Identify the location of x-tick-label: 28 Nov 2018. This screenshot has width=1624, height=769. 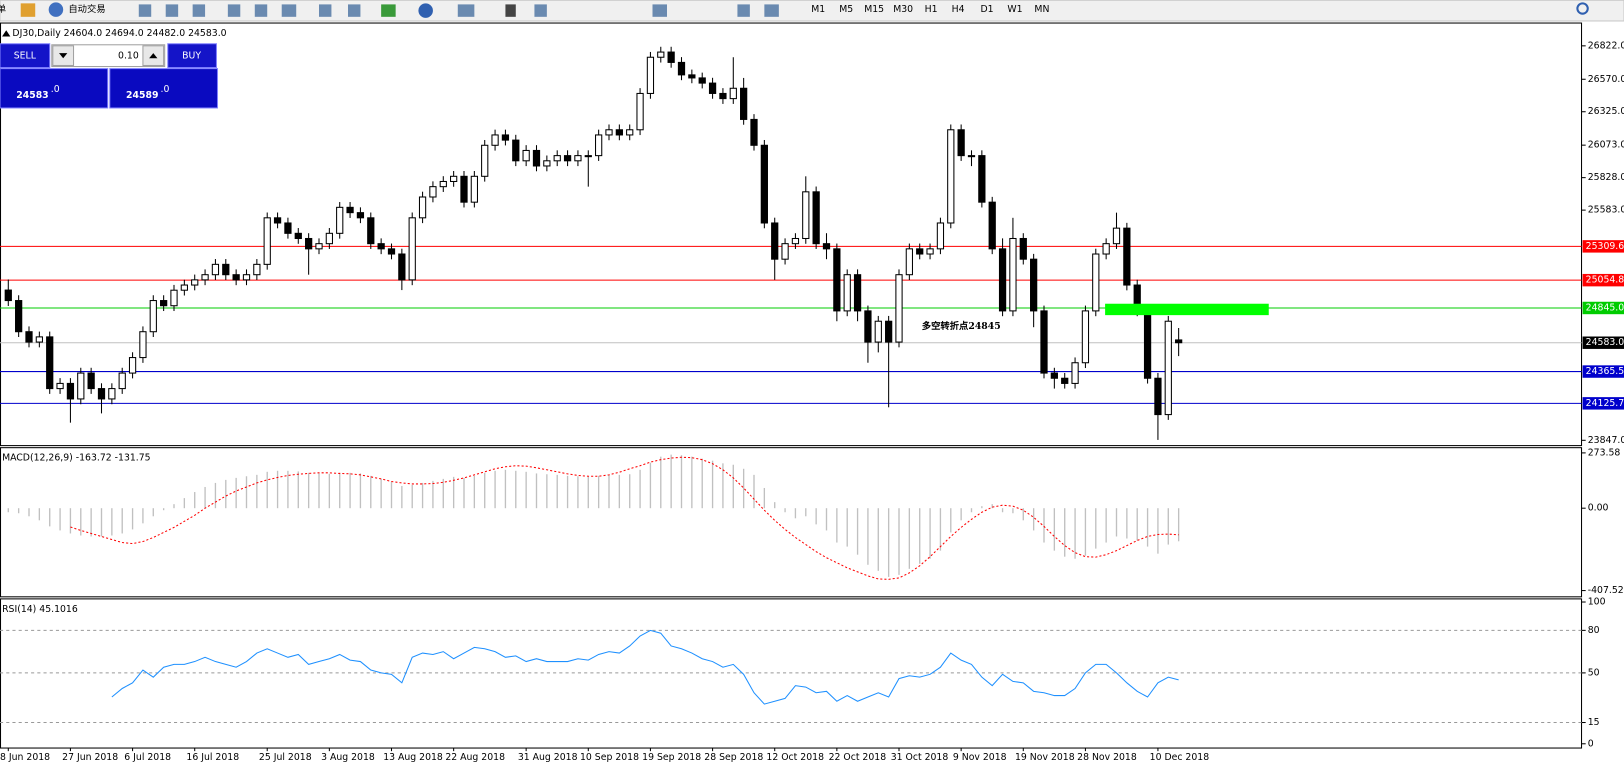
(1107, 757).